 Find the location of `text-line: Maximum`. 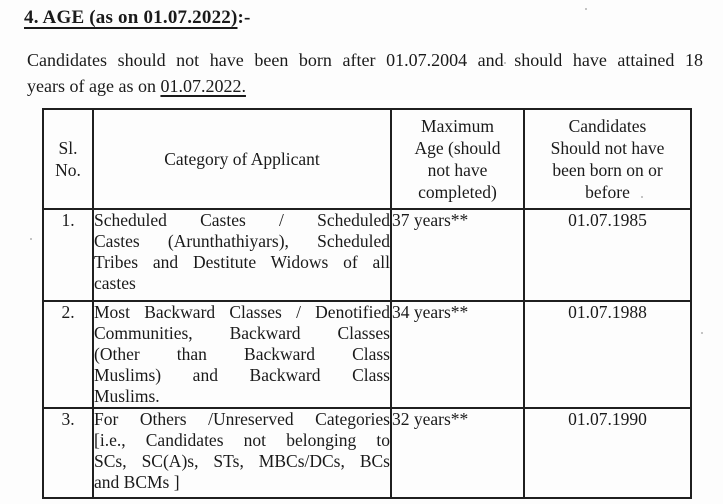

text-line: Maximum is located at coordinates (457, 126).